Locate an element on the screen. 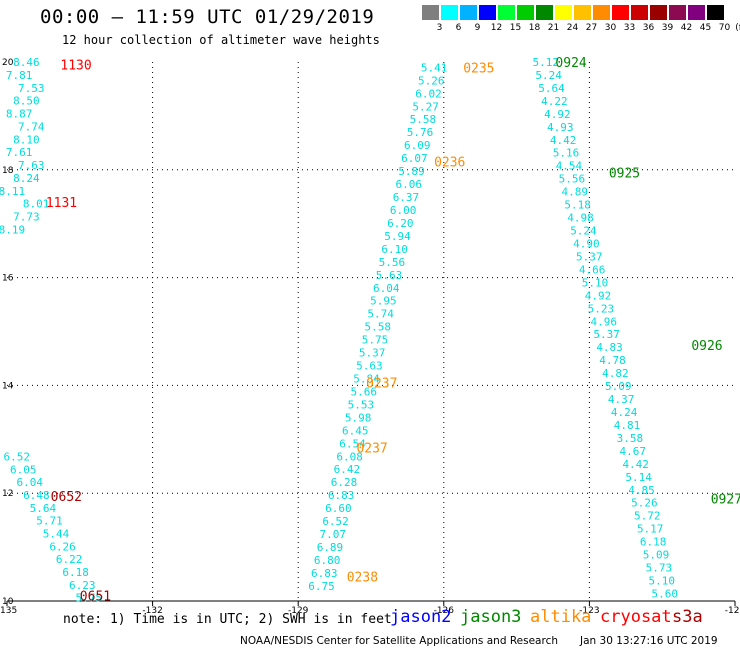 This screenshot has height=650, width=740. lon-tick-label: -129 is located at coordinates (298, 611).